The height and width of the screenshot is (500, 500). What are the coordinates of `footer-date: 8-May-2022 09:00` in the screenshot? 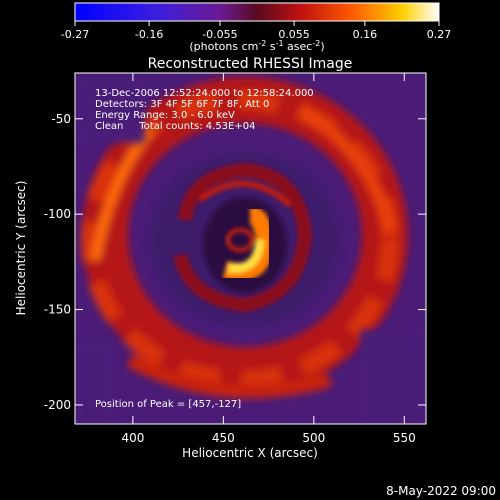 It's located at (441, 491).